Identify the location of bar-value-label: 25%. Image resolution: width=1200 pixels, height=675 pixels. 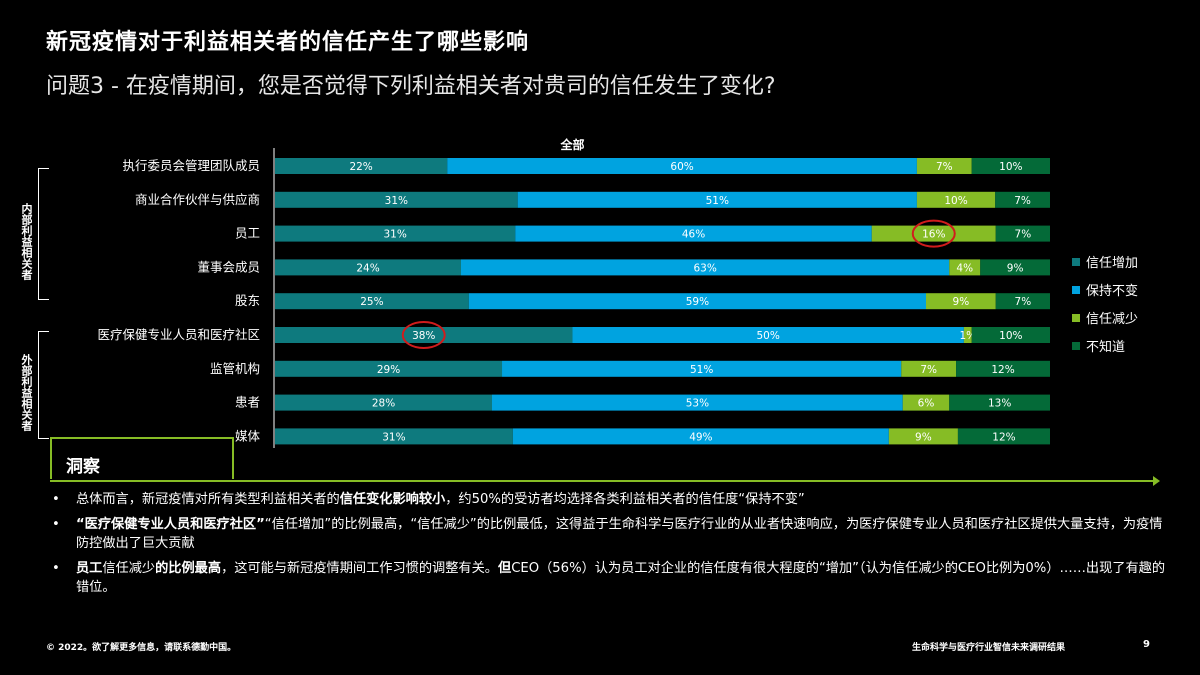
(371, 302).